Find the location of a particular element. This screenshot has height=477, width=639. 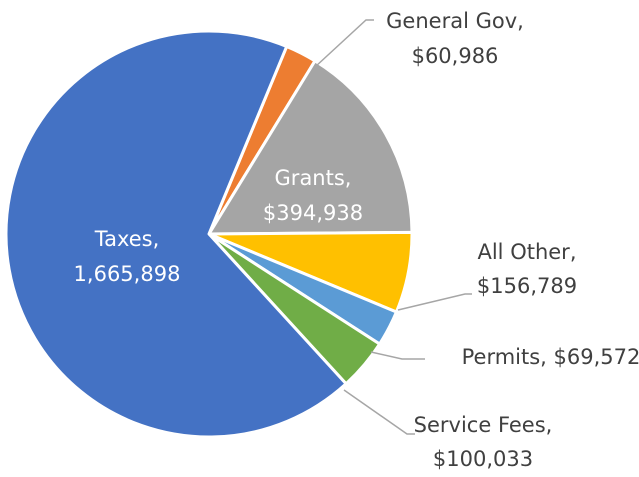

pie-slice-grants is located at coordinates (310, 147).